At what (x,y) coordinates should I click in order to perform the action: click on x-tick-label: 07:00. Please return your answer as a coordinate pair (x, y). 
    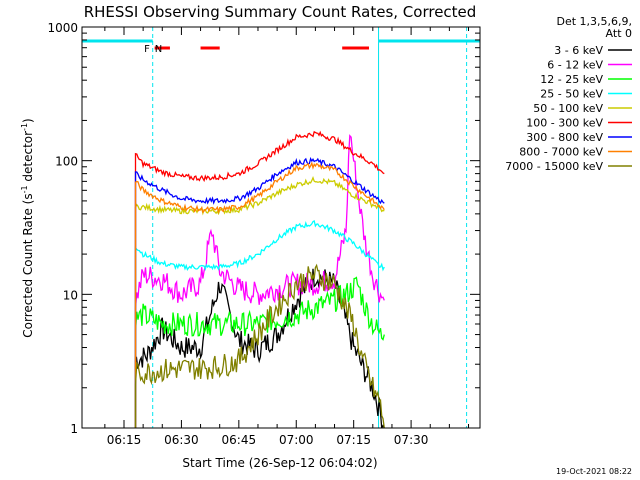
    Looking at the image, I should click on (296, 440).